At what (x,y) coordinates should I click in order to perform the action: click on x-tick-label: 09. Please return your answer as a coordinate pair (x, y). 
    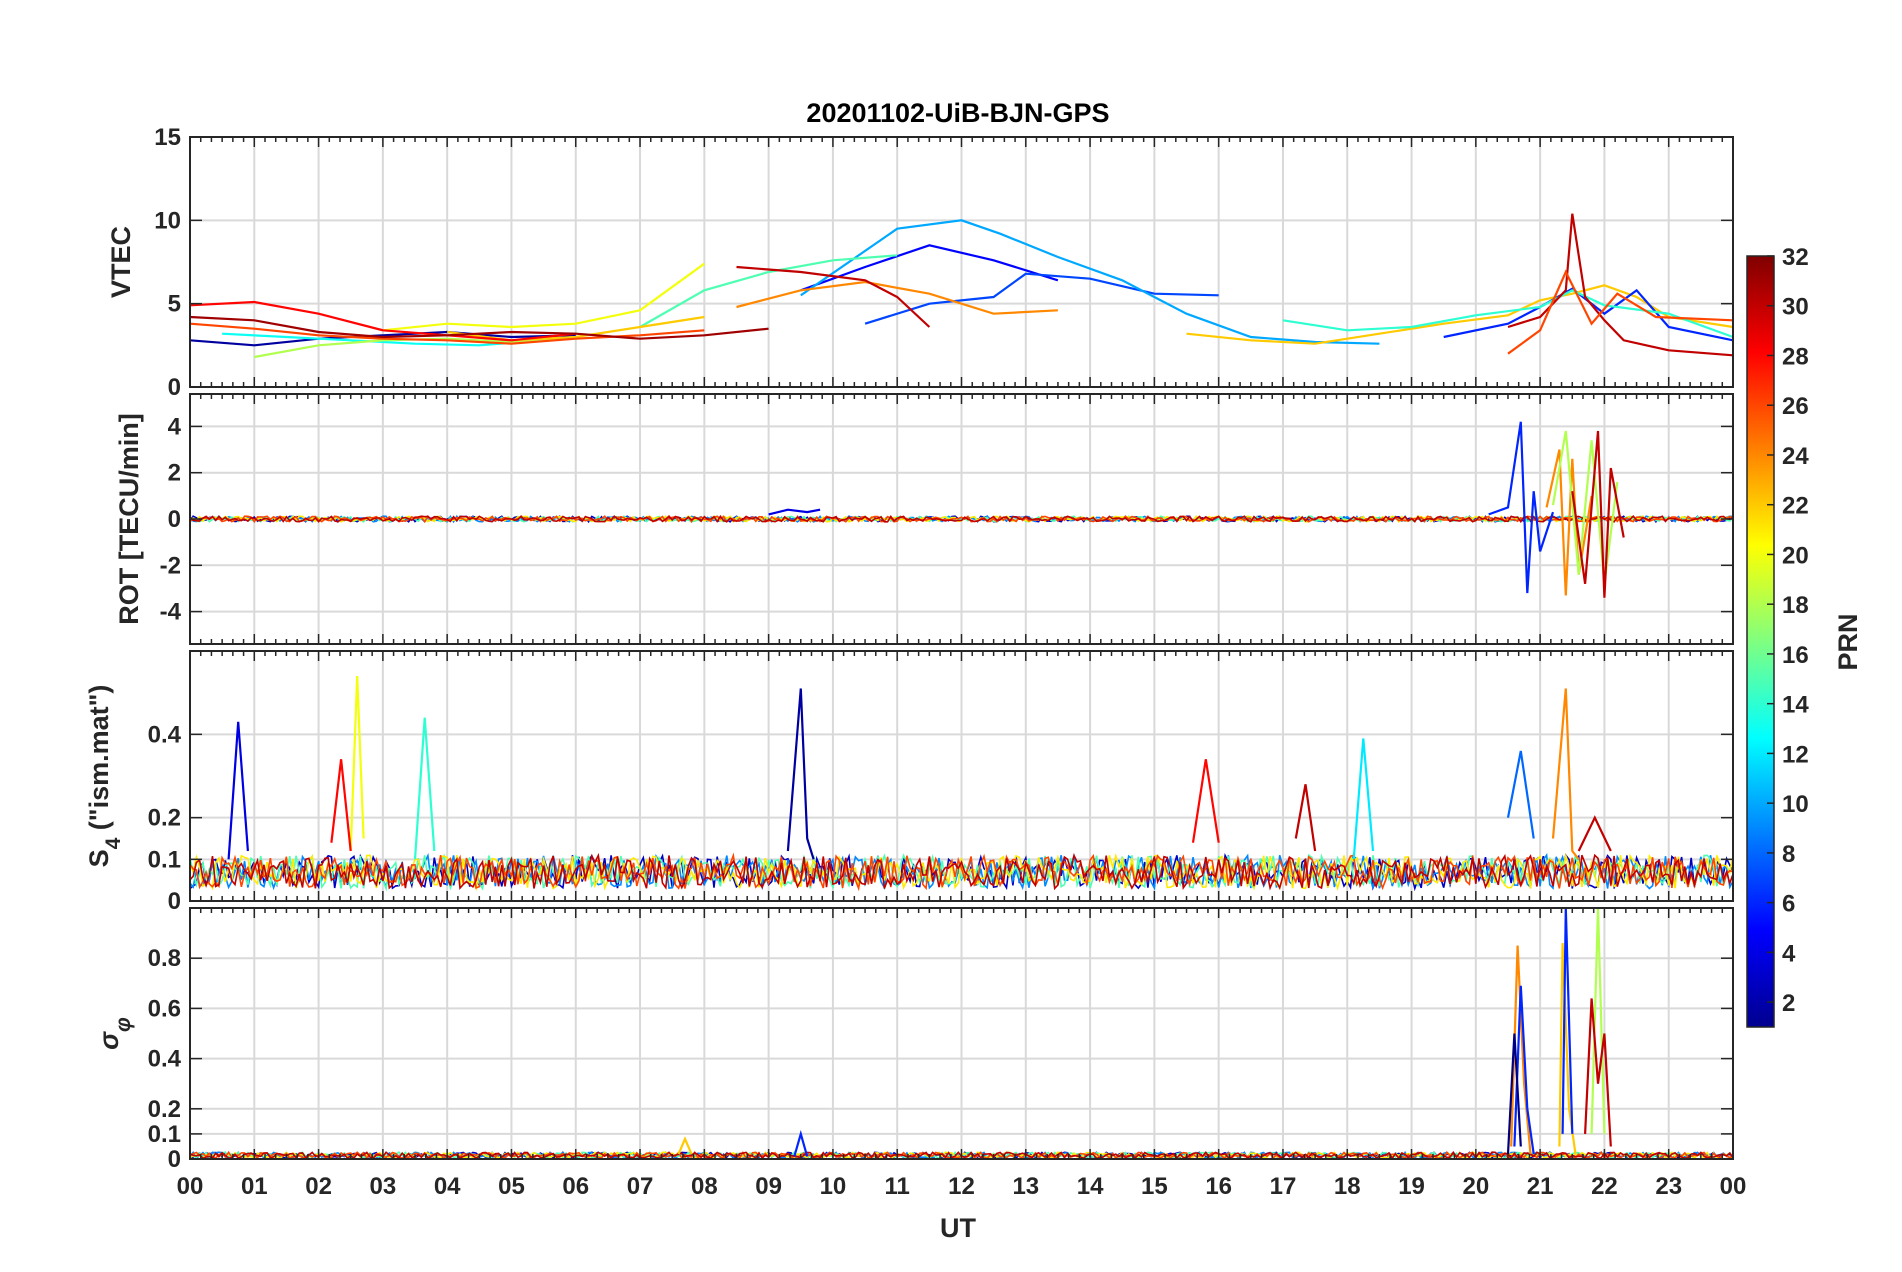
    Looking at the image, I should click on (768, 1186).